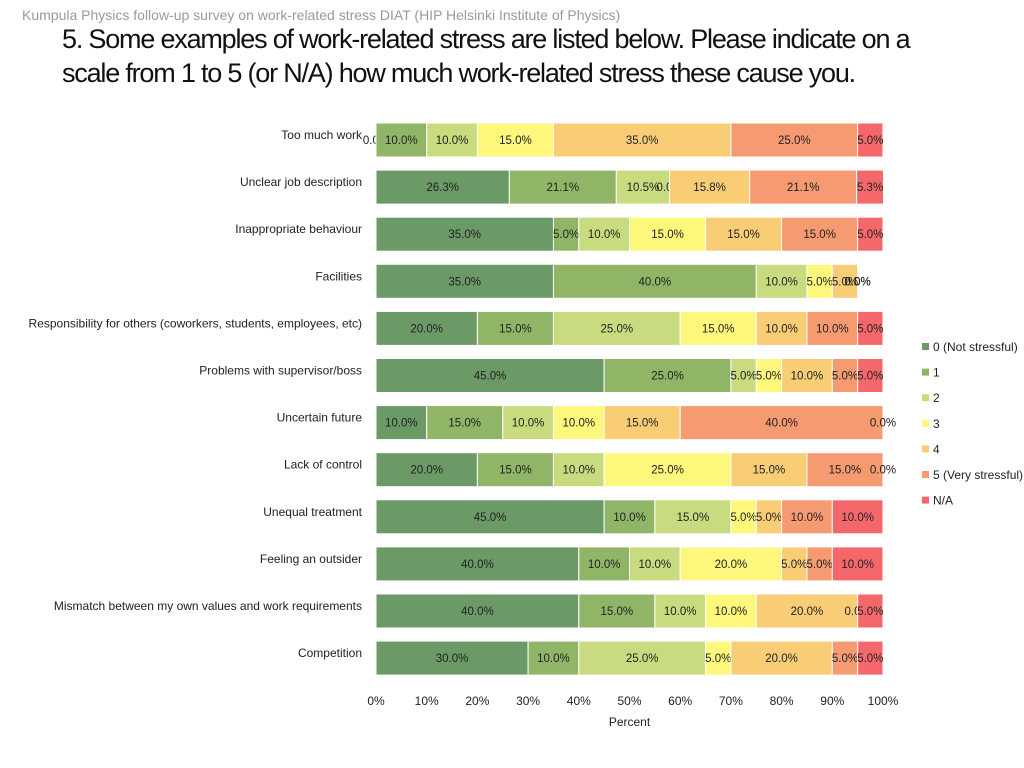  Describe the element at coordinates (782, 701) in the screenshot. I see `x-tick-label: 80%` at that location.